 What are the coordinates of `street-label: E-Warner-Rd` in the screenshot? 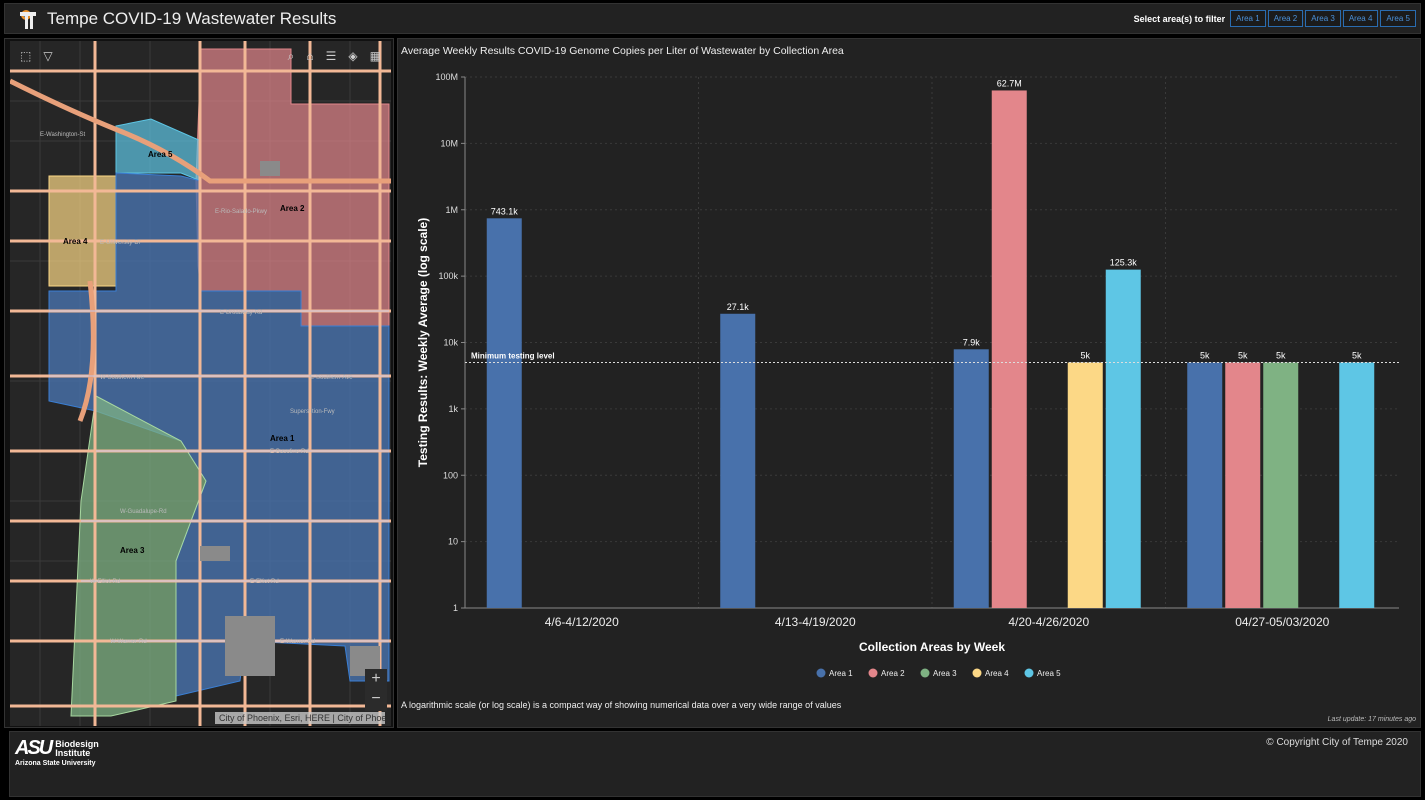 It's located at (297, 642).